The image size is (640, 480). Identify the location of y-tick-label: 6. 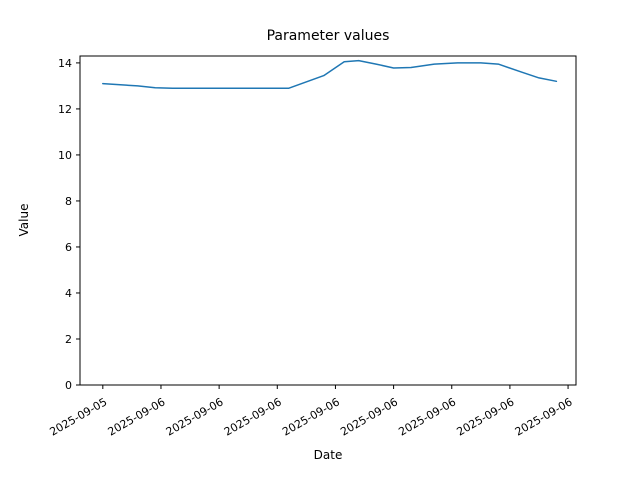
(68, 247).